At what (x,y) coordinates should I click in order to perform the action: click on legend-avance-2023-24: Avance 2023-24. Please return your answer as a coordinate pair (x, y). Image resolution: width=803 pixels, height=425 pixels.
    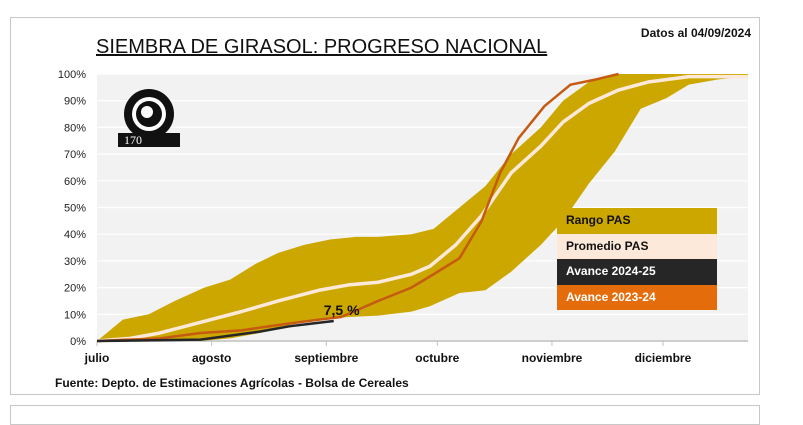
    Looking at the image, I should click on (637, 297).